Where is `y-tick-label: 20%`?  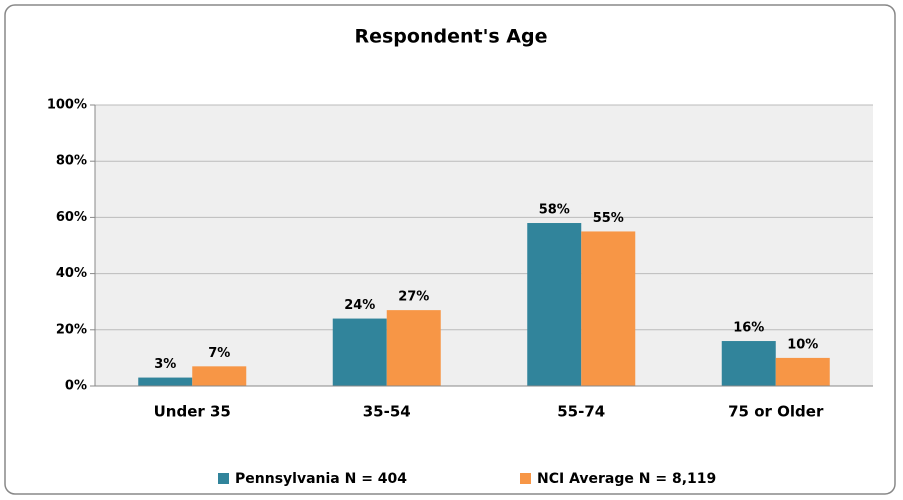 y-tick-label: 20% is located at coordinates (71, 329).